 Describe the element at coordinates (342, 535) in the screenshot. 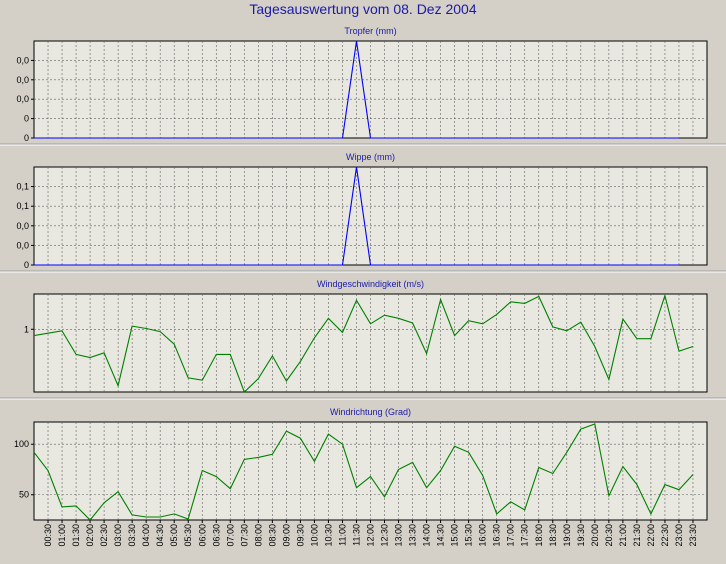

I see `x-tick-label-21: 11:00` at that location.